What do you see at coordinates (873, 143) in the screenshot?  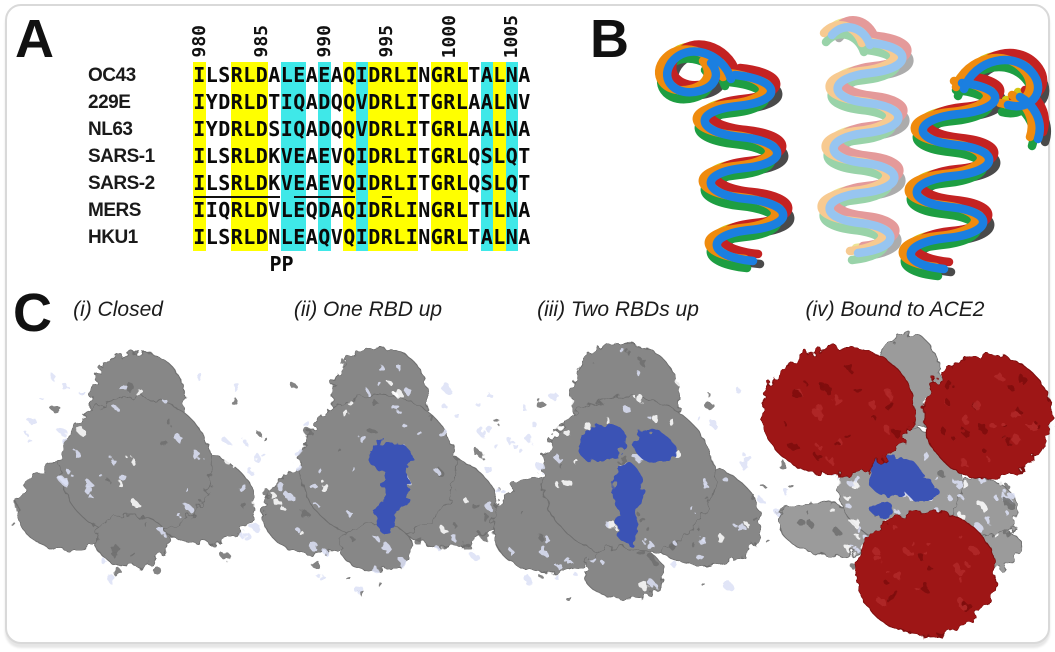 I see `helix-tube` at bounding box center [873, 143].